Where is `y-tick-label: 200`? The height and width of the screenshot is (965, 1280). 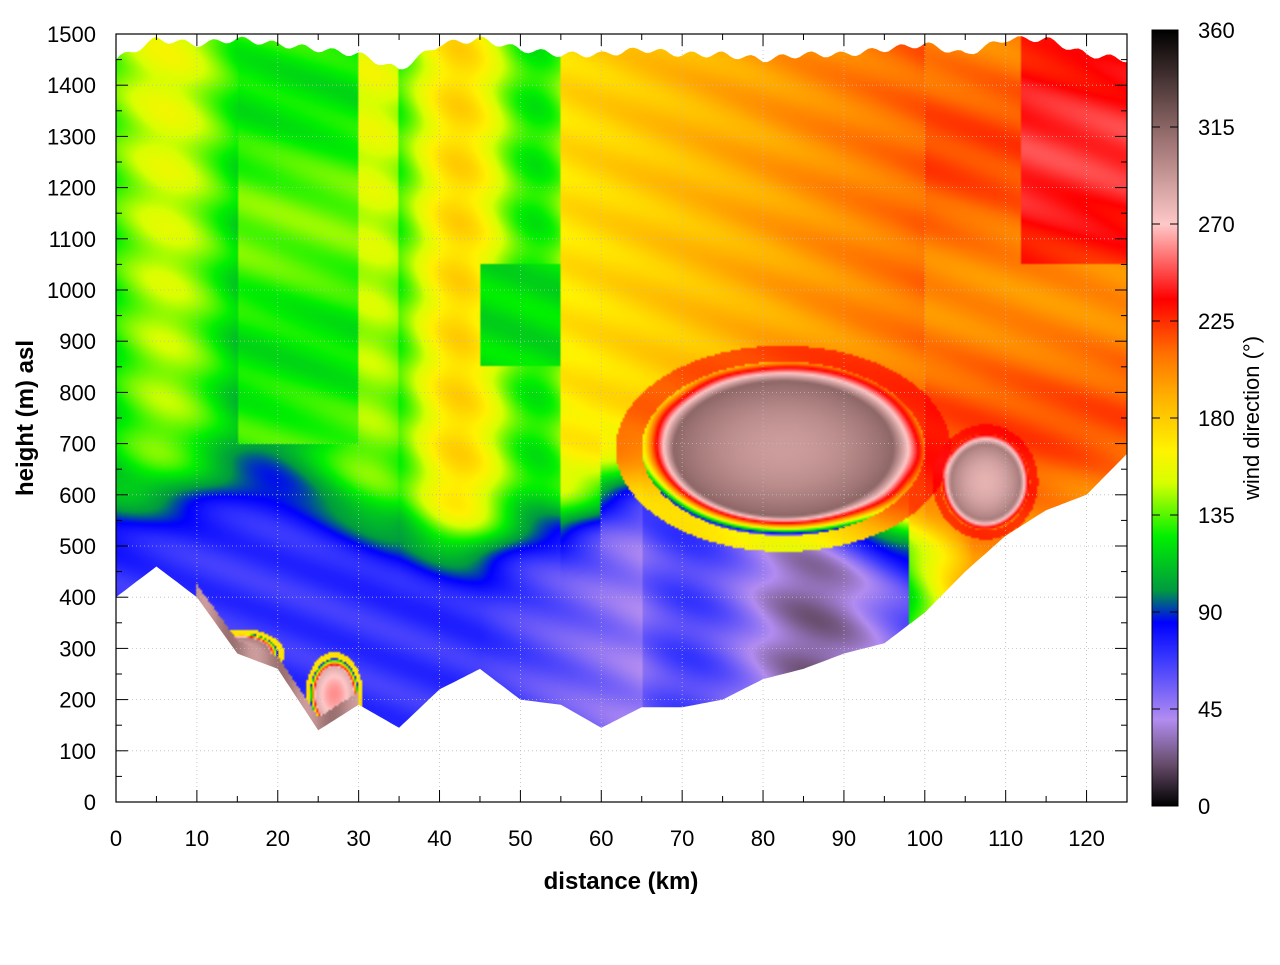
y-tick-label: 200 is located at coordinates (77, 700).